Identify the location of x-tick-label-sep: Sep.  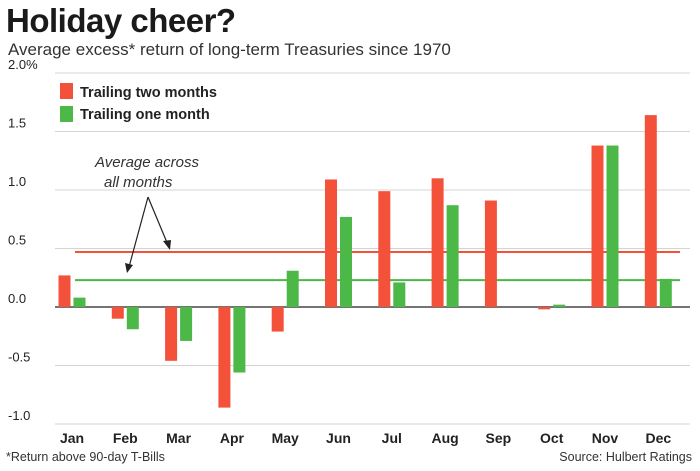
(499, 438).